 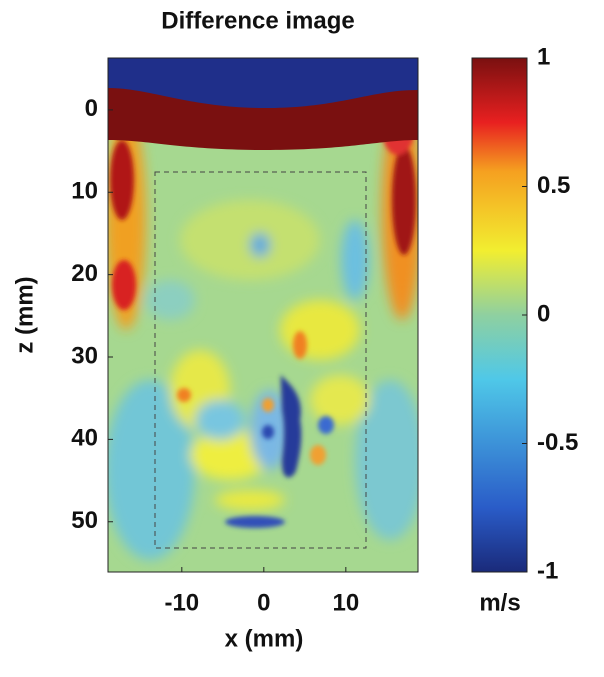 What do you see at coordinates (543, 313) in the screenshot?
I see `colorbar-tick-label: 0` at bounding box center [543, 313].